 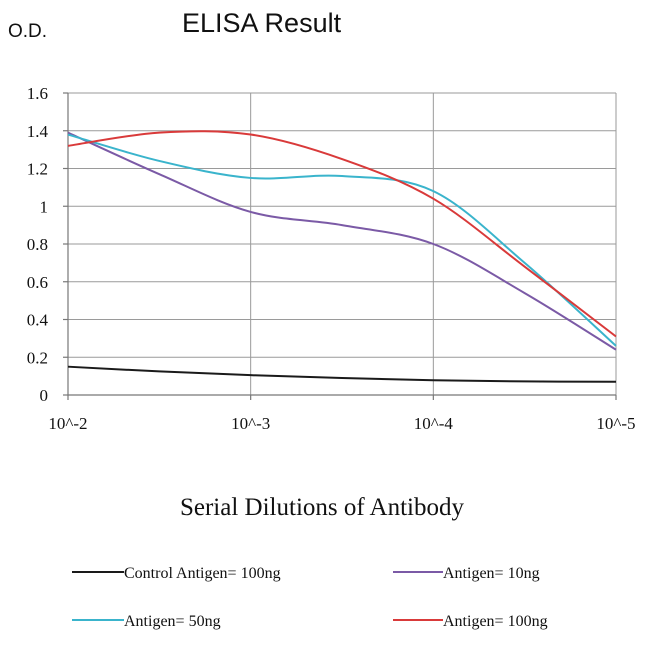 What do you see at coordinates (37, 357) in the screenshot?
I see `y-tick-label: 0.2` at bounding box center [37, 357].